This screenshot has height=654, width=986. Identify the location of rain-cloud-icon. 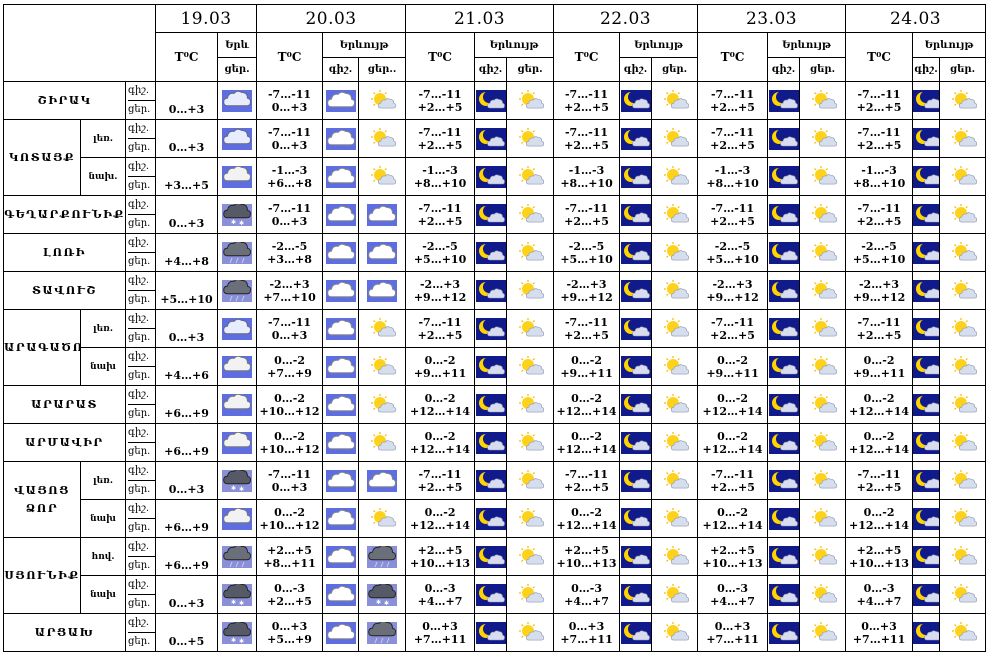
(237, 176).